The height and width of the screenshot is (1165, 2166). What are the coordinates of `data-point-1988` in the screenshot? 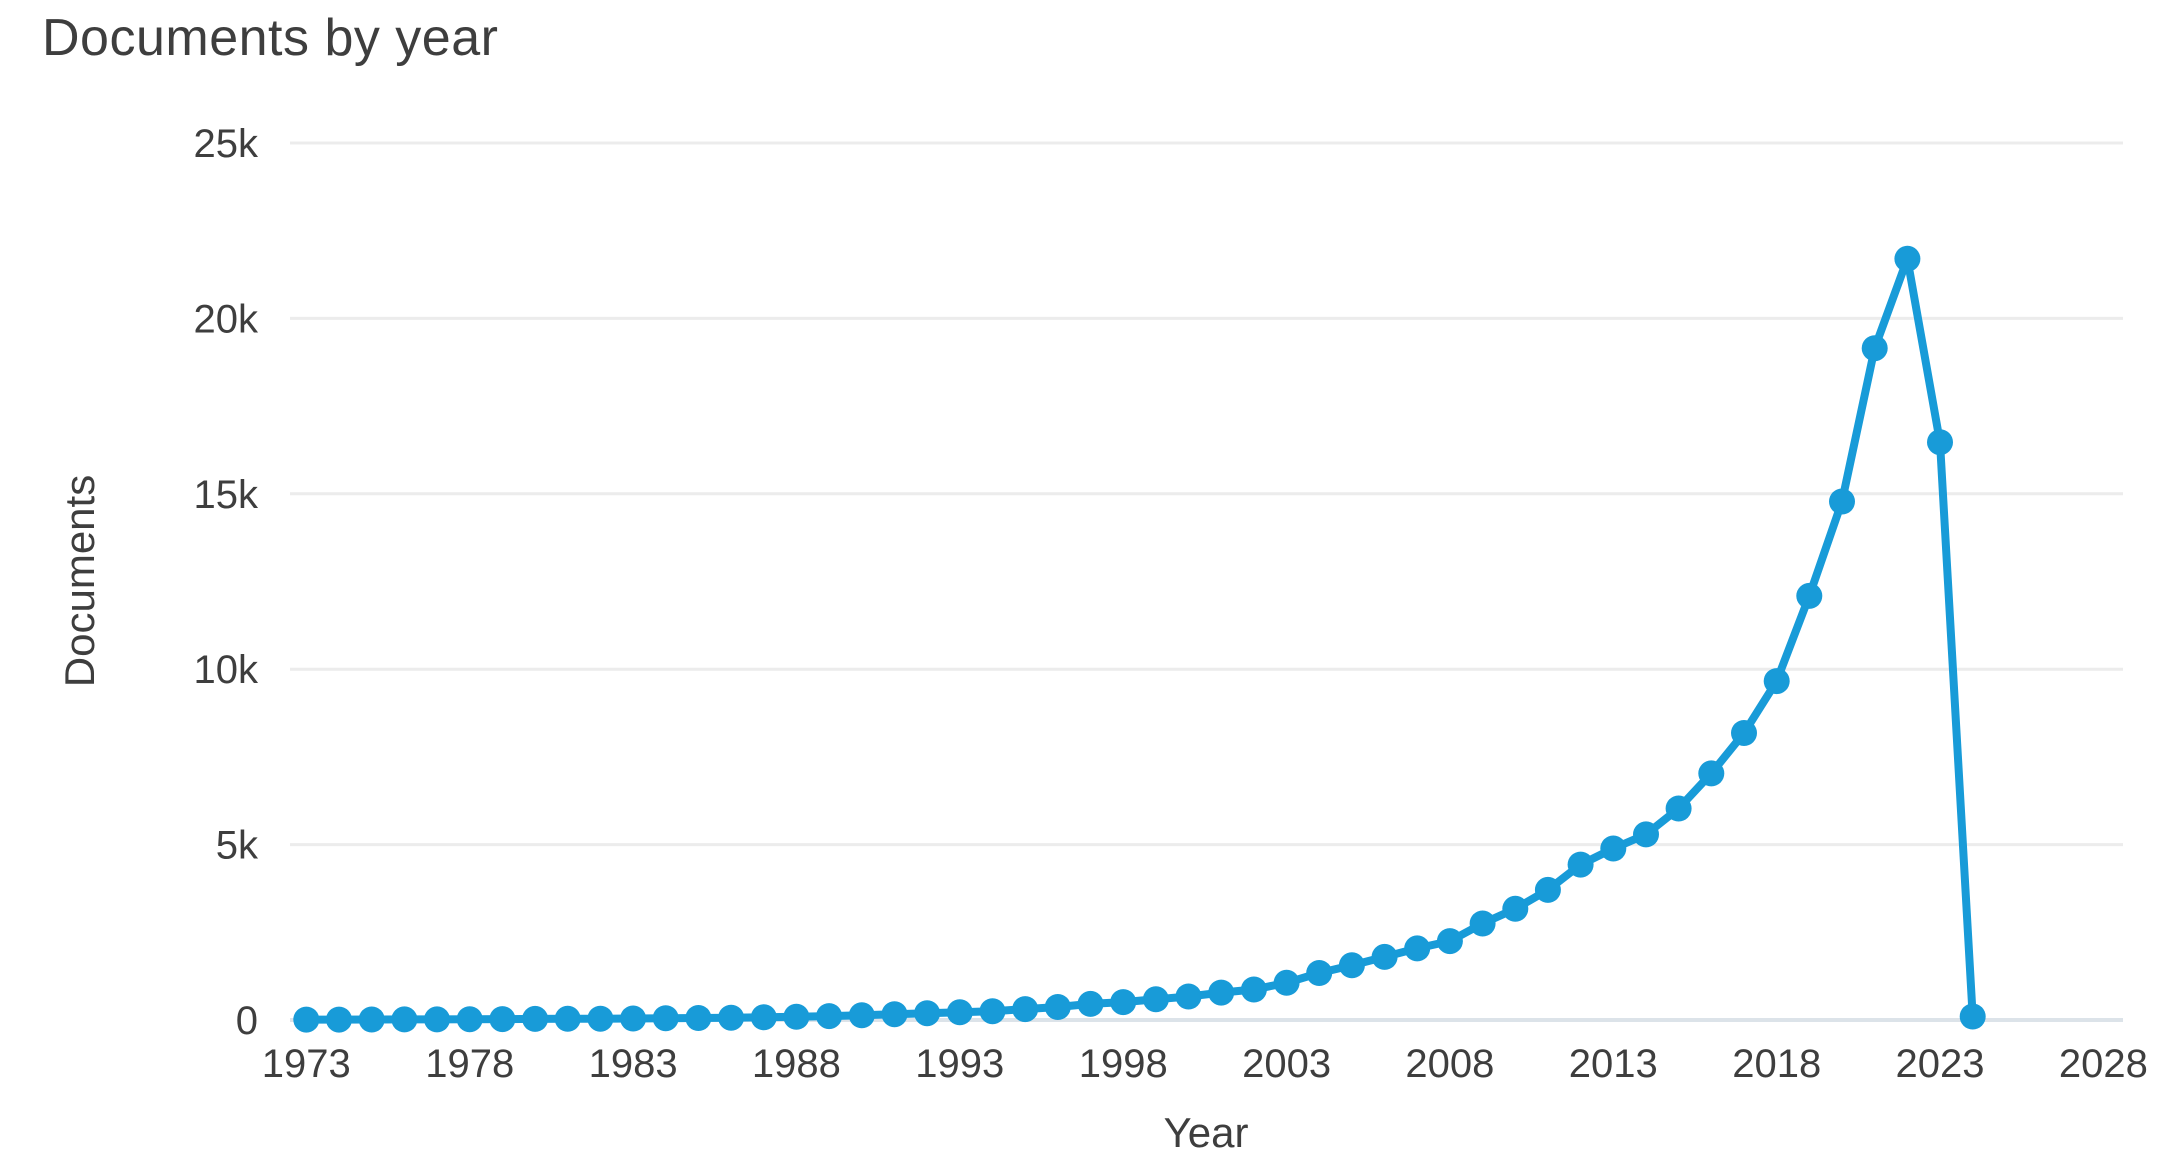 It's located at (796, 1016).